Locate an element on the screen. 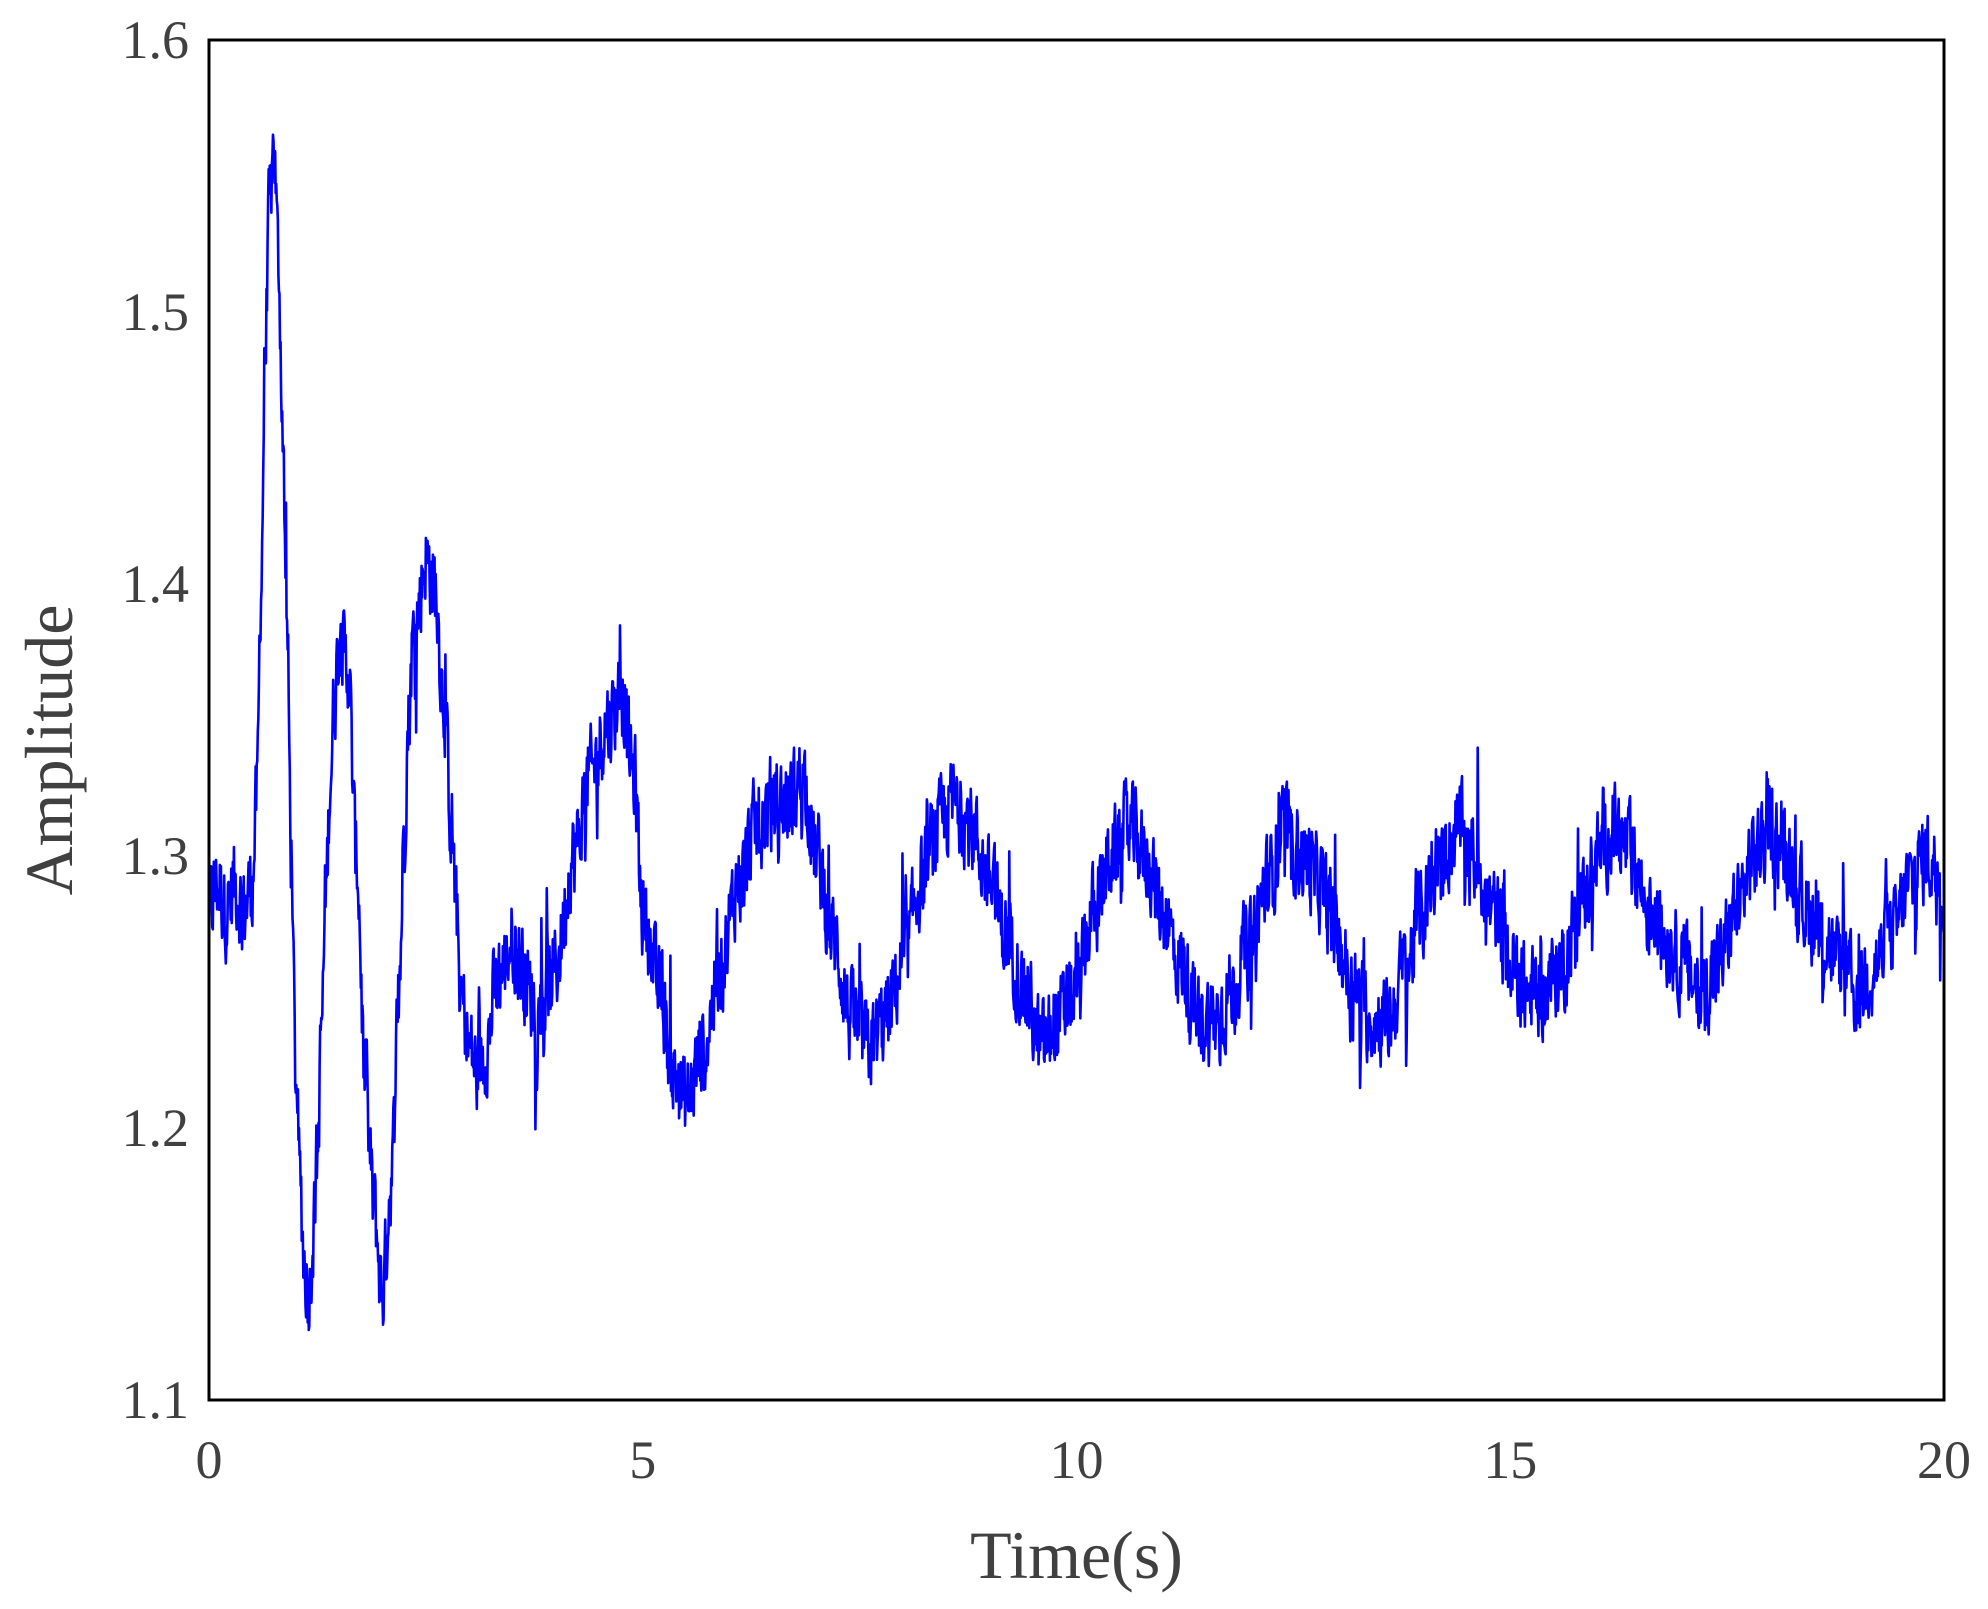 This screenshot has width=1988, height=1609. x-tick-label: 0 is located at coordinates (209, 1460).